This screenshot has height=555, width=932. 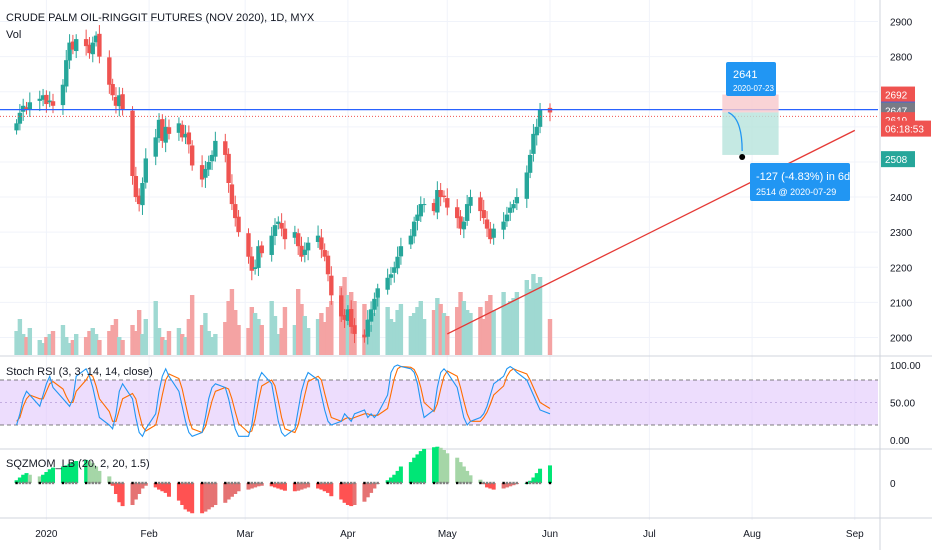 What do you see at coordinates (348, 534) in the screenshot?
I see `time-tick-label: Apr` at bounding box center [348, 534].